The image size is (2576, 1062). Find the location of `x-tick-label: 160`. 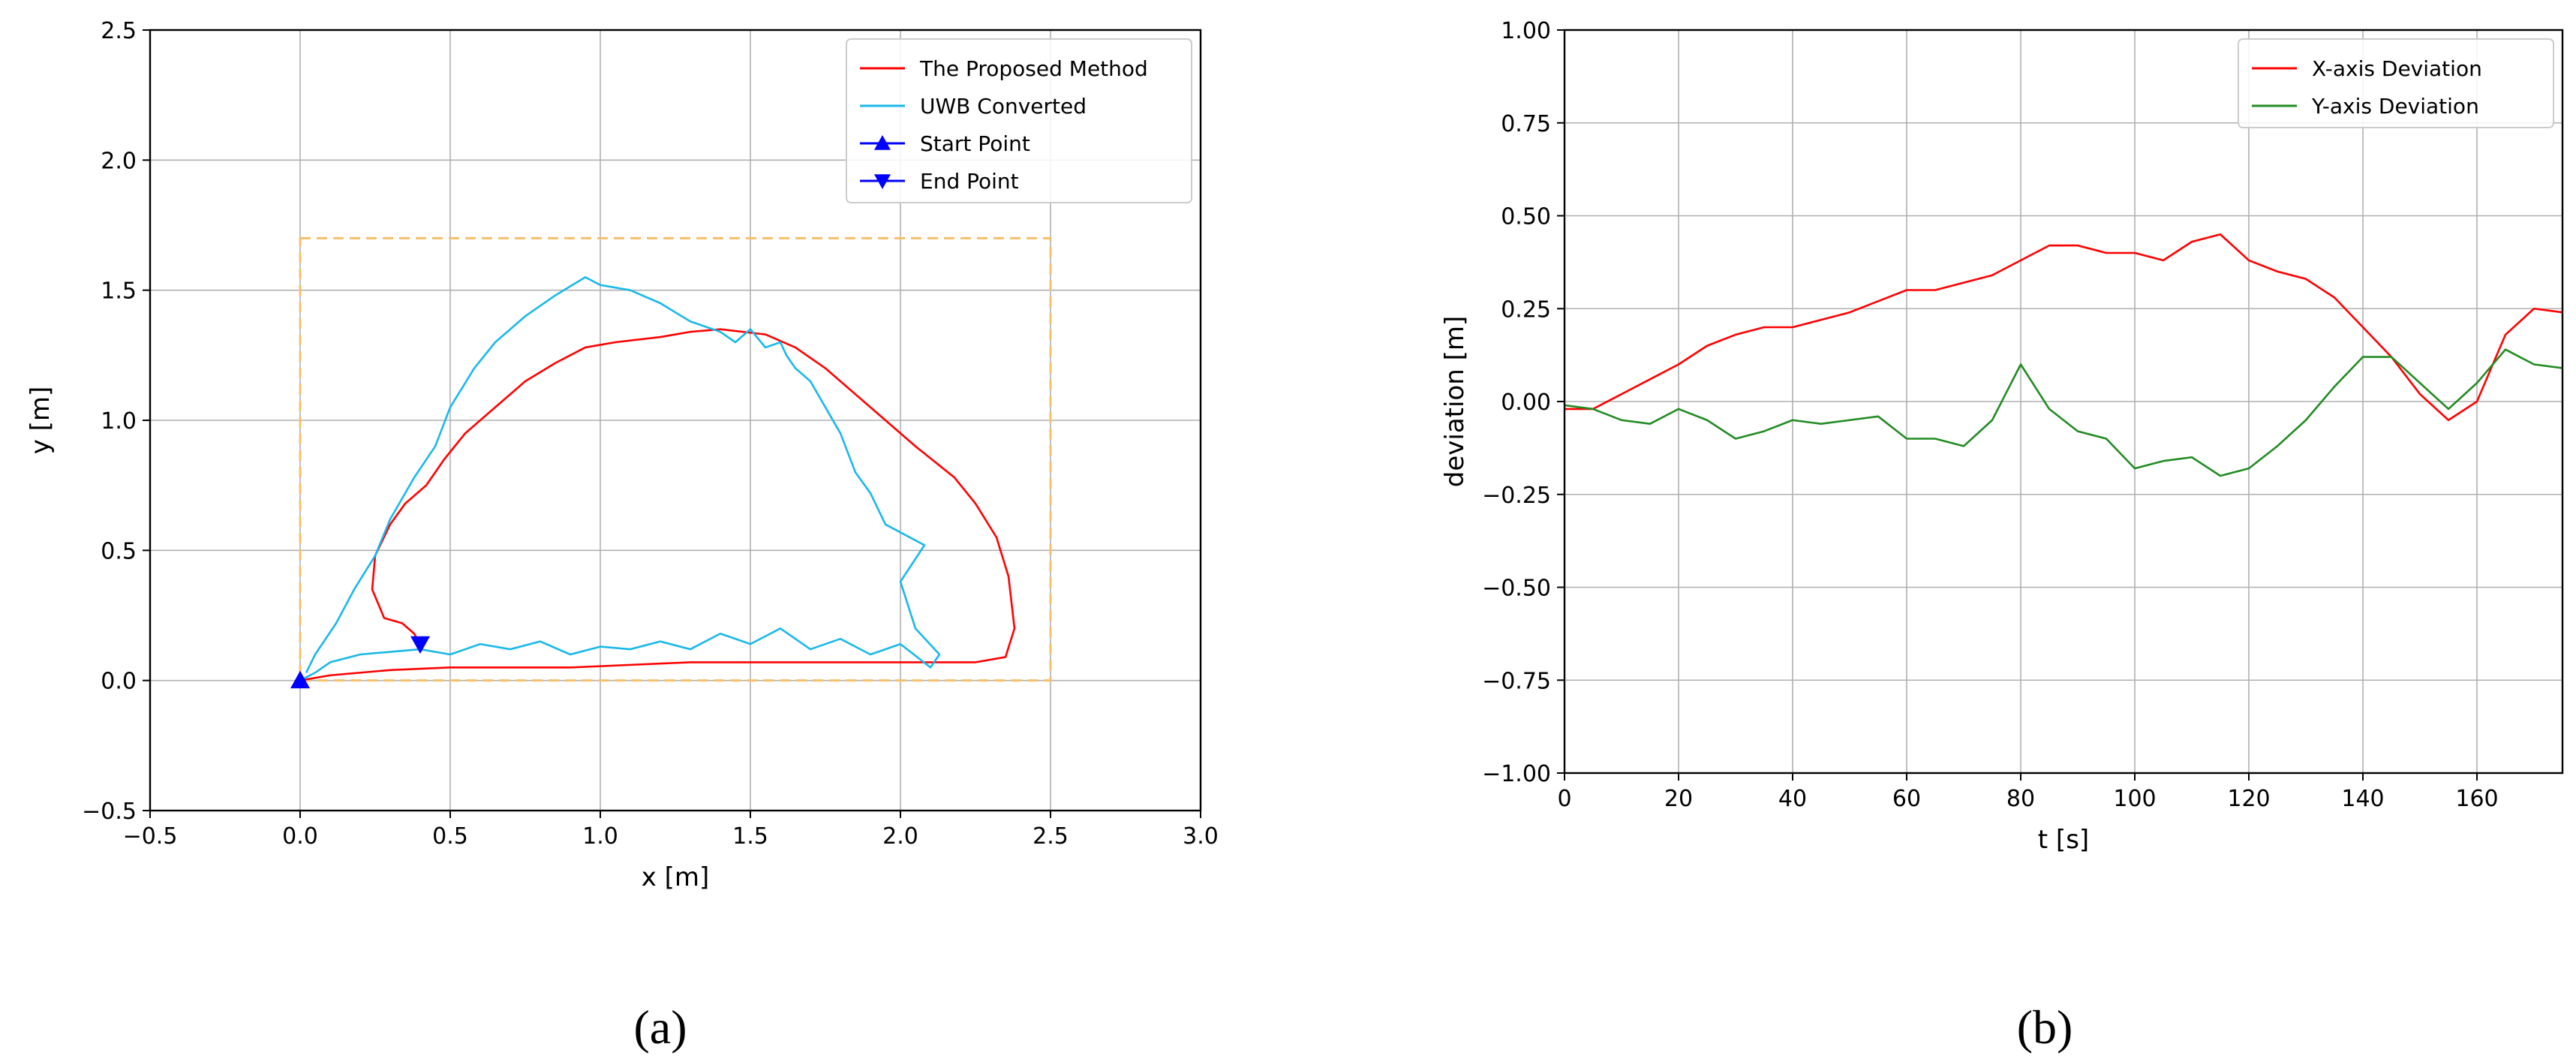

x-tick-label: 160 is located at coordinates (2476, 799).